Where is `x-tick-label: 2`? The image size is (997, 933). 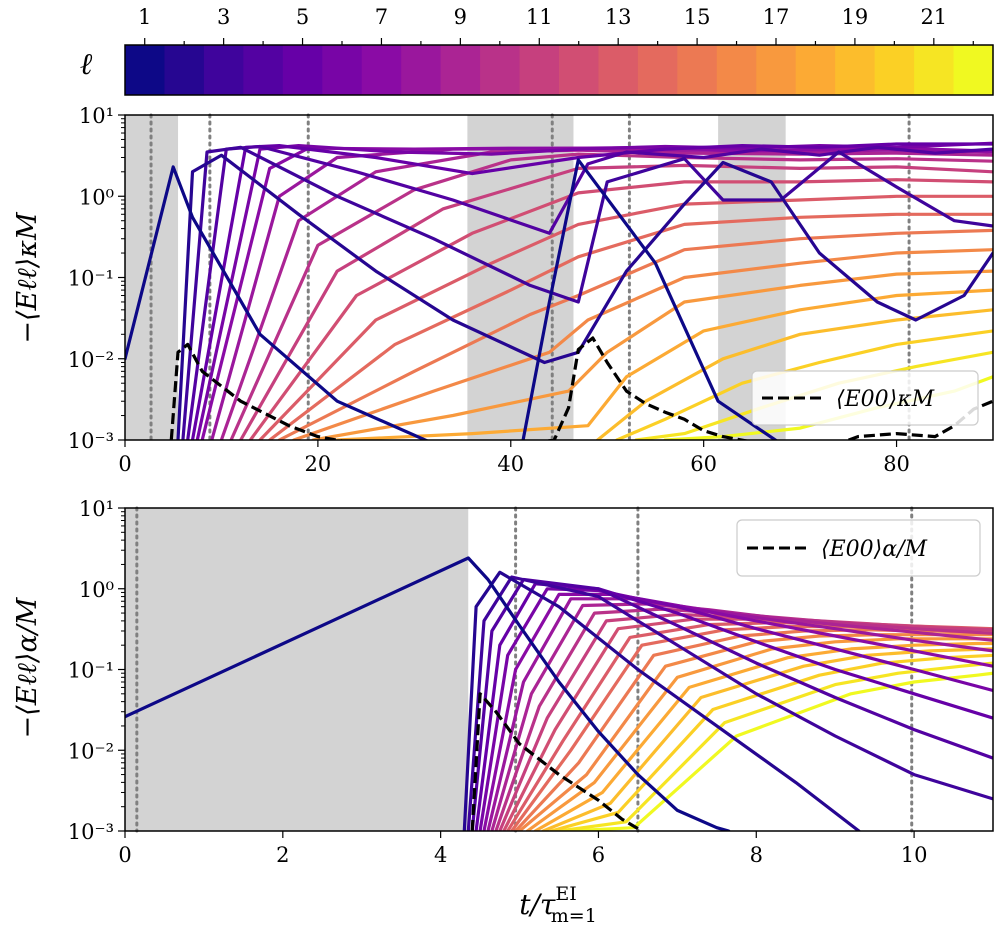
x-tick-label: 2 is located at coordinates (282, 855).